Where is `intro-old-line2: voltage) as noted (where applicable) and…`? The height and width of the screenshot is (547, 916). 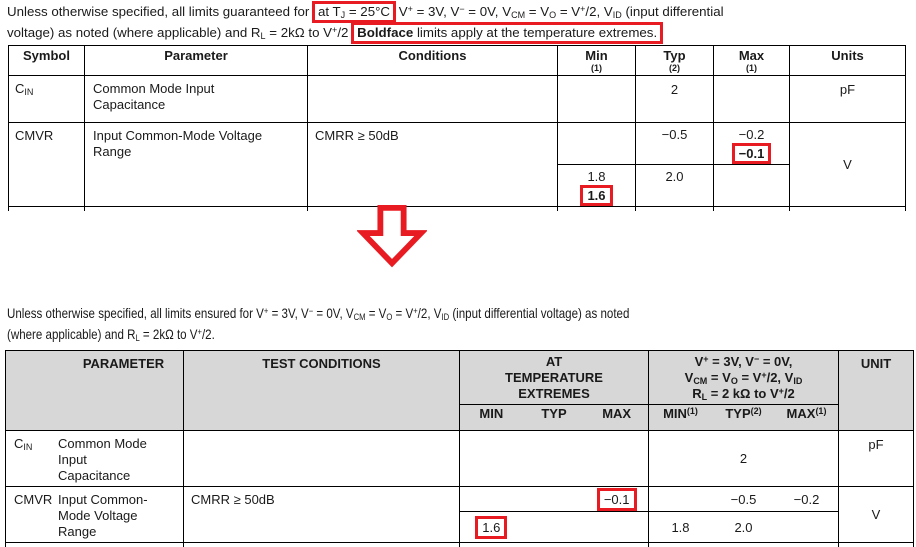 intro-old-line2: voltage) as noted (where applicable) and… is located at coordinates (365, 33).